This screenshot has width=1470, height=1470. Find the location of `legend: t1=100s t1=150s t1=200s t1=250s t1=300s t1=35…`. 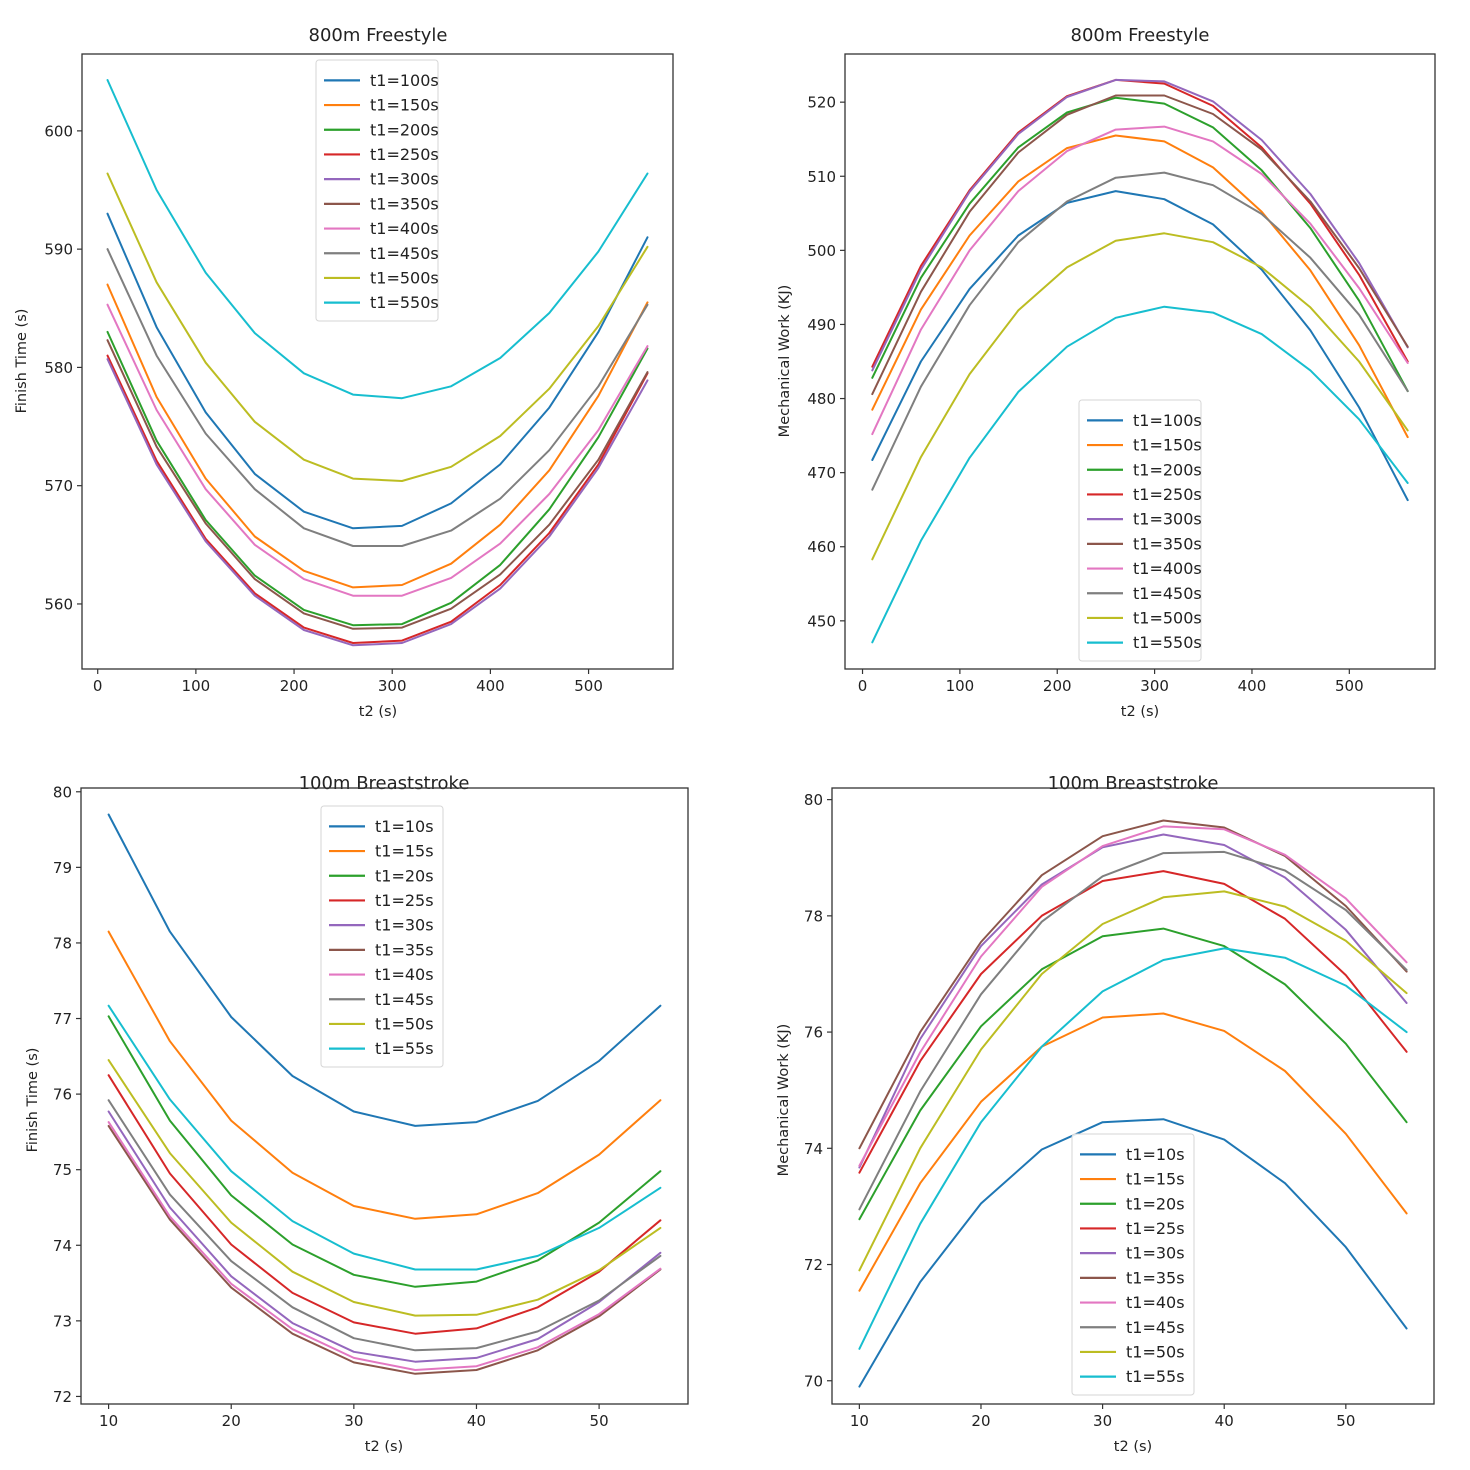

legend: t1=100s t1=150s t1=200s t1=250s t1=300s t1=35… is located at coordinates (377, 190).